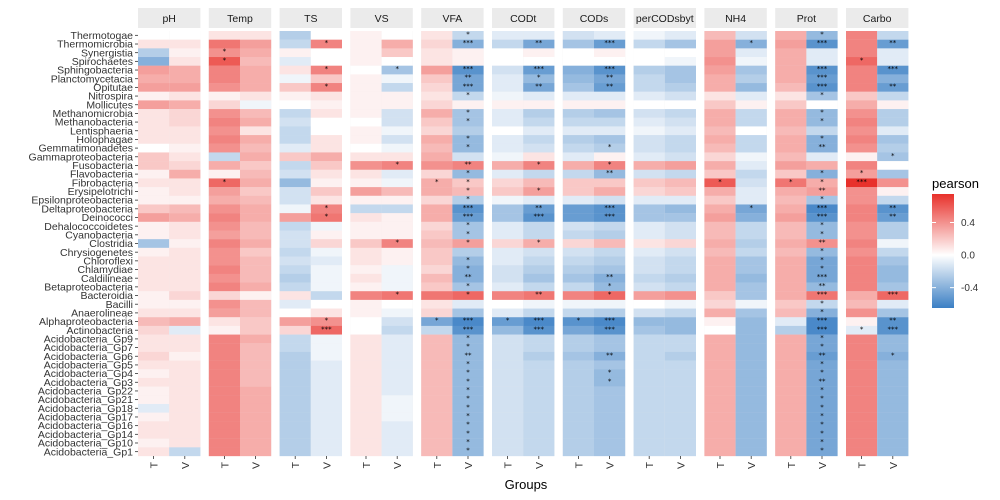 The width and height of the screenshot is (1000, 500). What do you see at coordinates (735, 18) in the screenshot?
I see `facet-strip-nh4` at bounding box center [735, 18].